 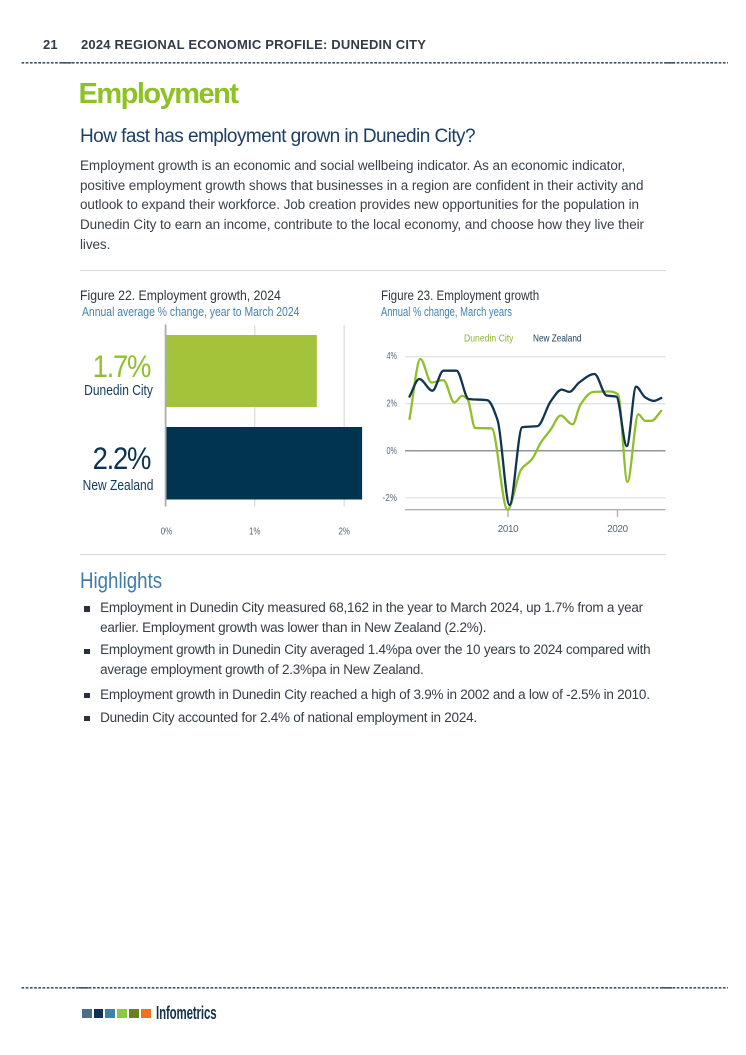 What do you see at coordinates (557, 339) in the screenshot?
I see `svg-text: New Zealand` at bounding box center [557, 339].